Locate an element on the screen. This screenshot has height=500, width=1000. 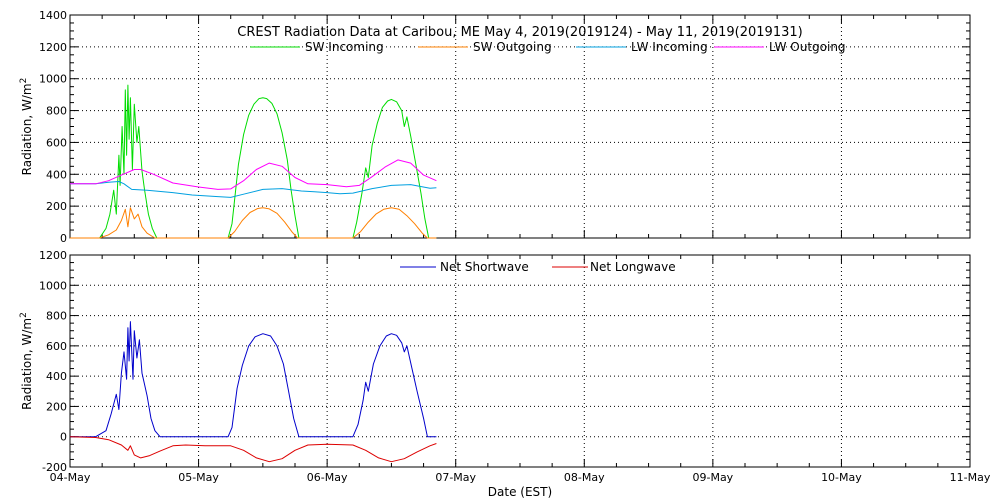
x-tick-label: 07-May is located at coordinates (455, 477).